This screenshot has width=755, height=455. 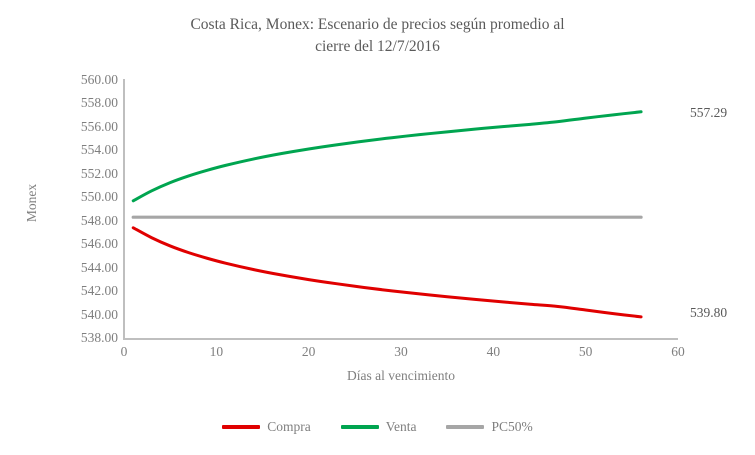 I want to click on x-axis-title: Días al vencimiento, so click(x=401, y=375).